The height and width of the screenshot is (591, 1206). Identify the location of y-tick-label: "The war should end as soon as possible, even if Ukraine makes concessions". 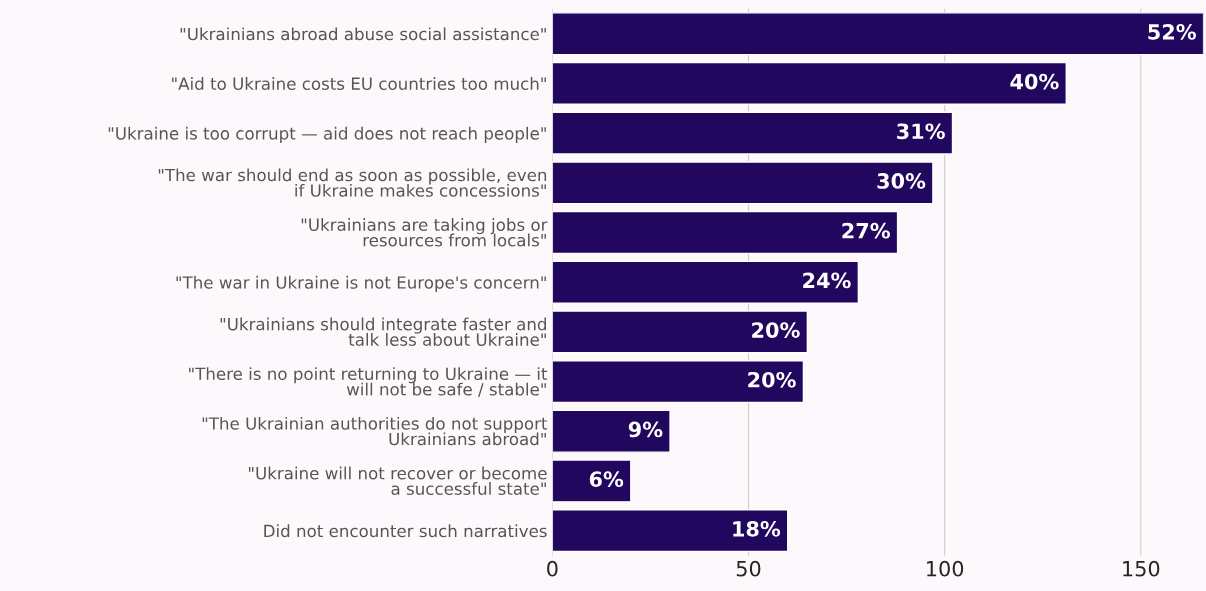
(352, 182).